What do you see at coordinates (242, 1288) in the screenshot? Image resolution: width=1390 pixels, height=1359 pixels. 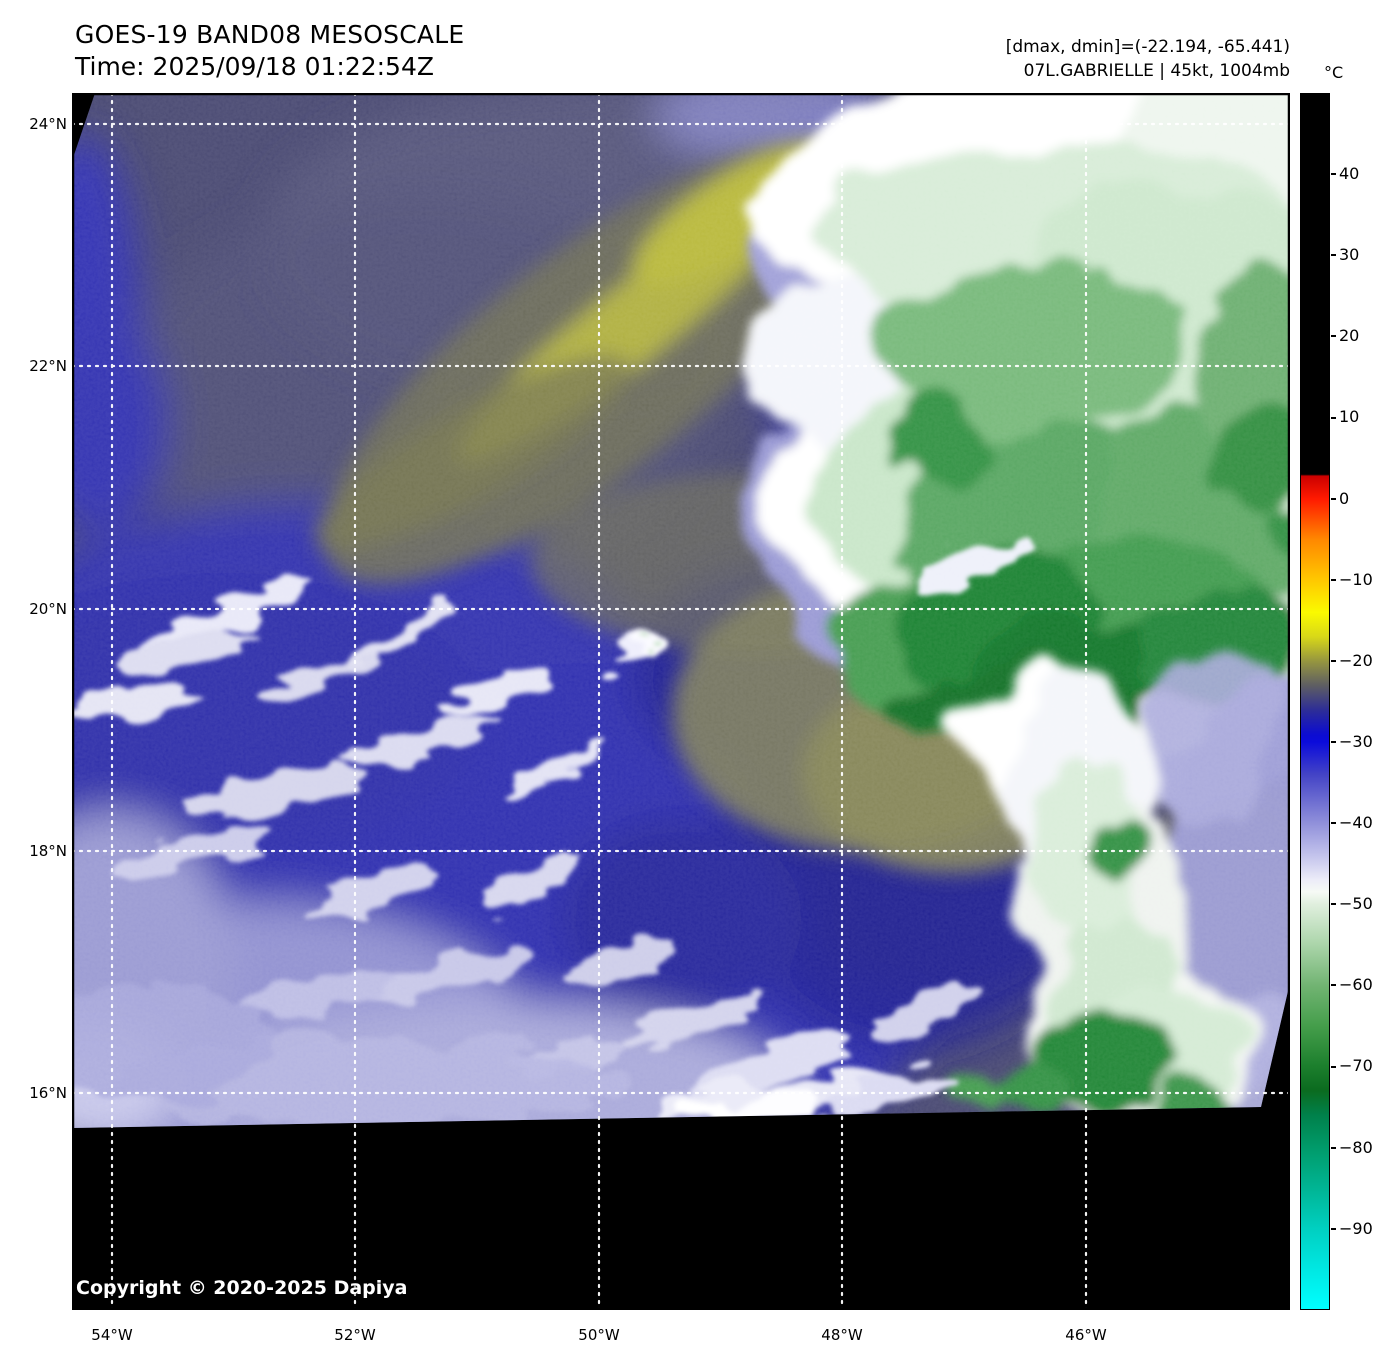 I see `copyright-label: Copyright © 2020-2025 Dapiya` at bounding box center [242, 1288].